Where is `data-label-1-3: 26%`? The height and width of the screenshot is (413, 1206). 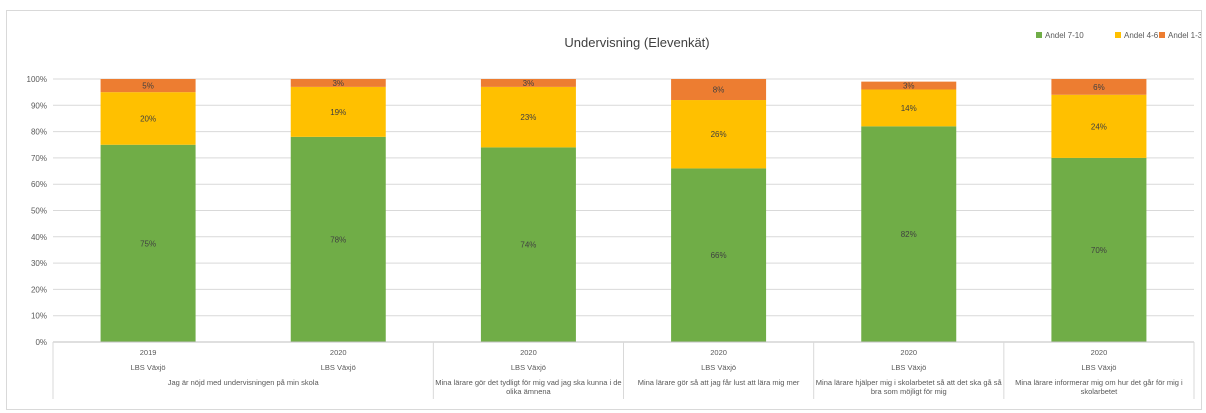 data-label-1-3: 26% is located at coordinates (719, 134).